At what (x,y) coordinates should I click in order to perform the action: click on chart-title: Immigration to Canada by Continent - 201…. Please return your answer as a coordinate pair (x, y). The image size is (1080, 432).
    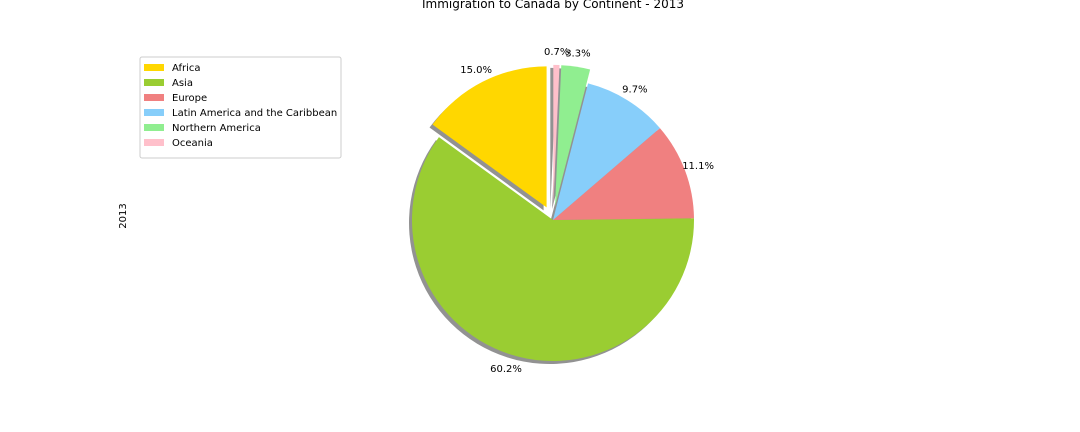
    Looking at the image, I should click on (553, 5).